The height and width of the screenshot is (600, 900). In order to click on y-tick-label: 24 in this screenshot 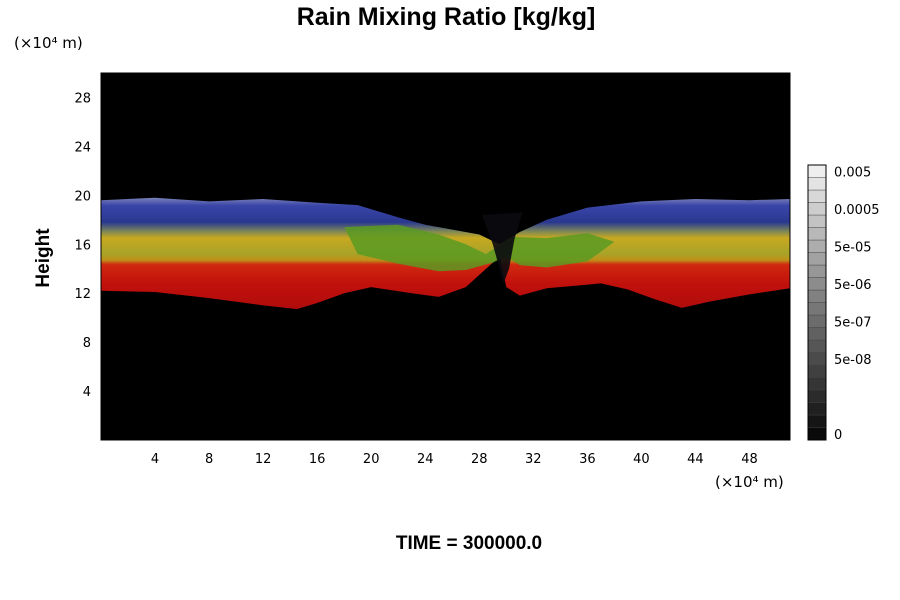, I will do `click(82, 147)`.